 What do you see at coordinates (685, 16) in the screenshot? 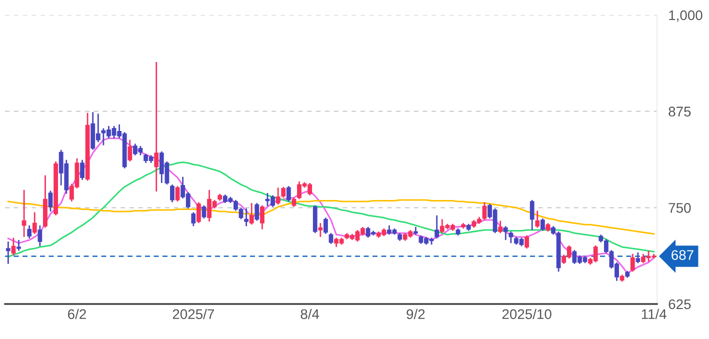
I see `y-tick-label: 1,000` at bounding box center [685, 16].